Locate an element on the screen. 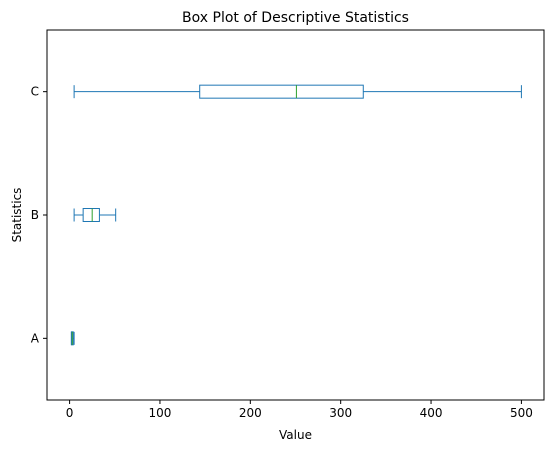 The width and height of the screenshot is (555, 457). x-axis-title: Value is located at coordinates (295, 435).